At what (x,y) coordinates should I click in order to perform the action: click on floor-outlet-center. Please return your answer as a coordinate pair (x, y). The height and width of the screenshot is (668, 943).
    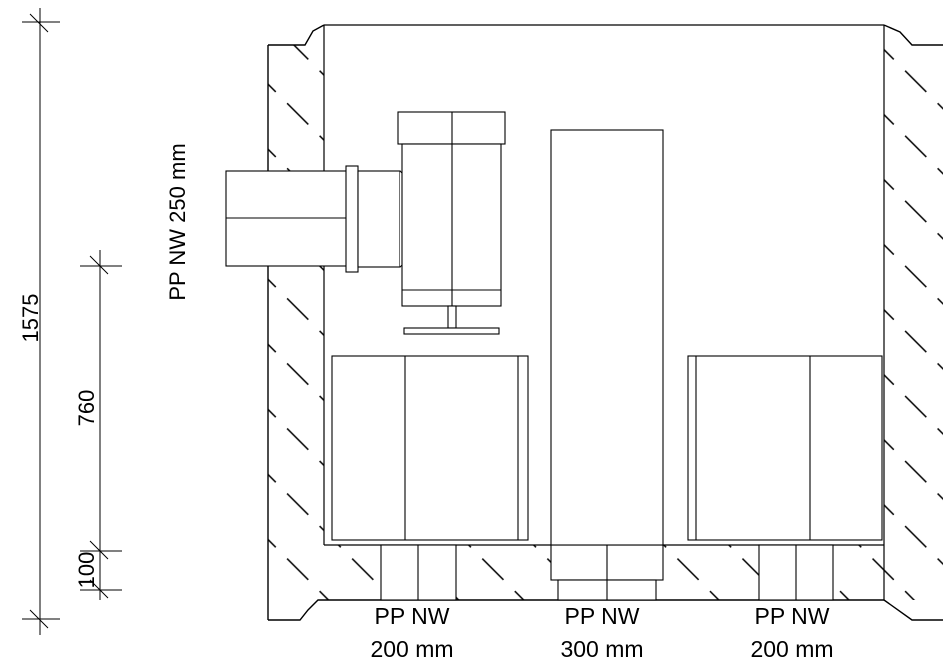
    Looking at the image, I should click on (607, 572).